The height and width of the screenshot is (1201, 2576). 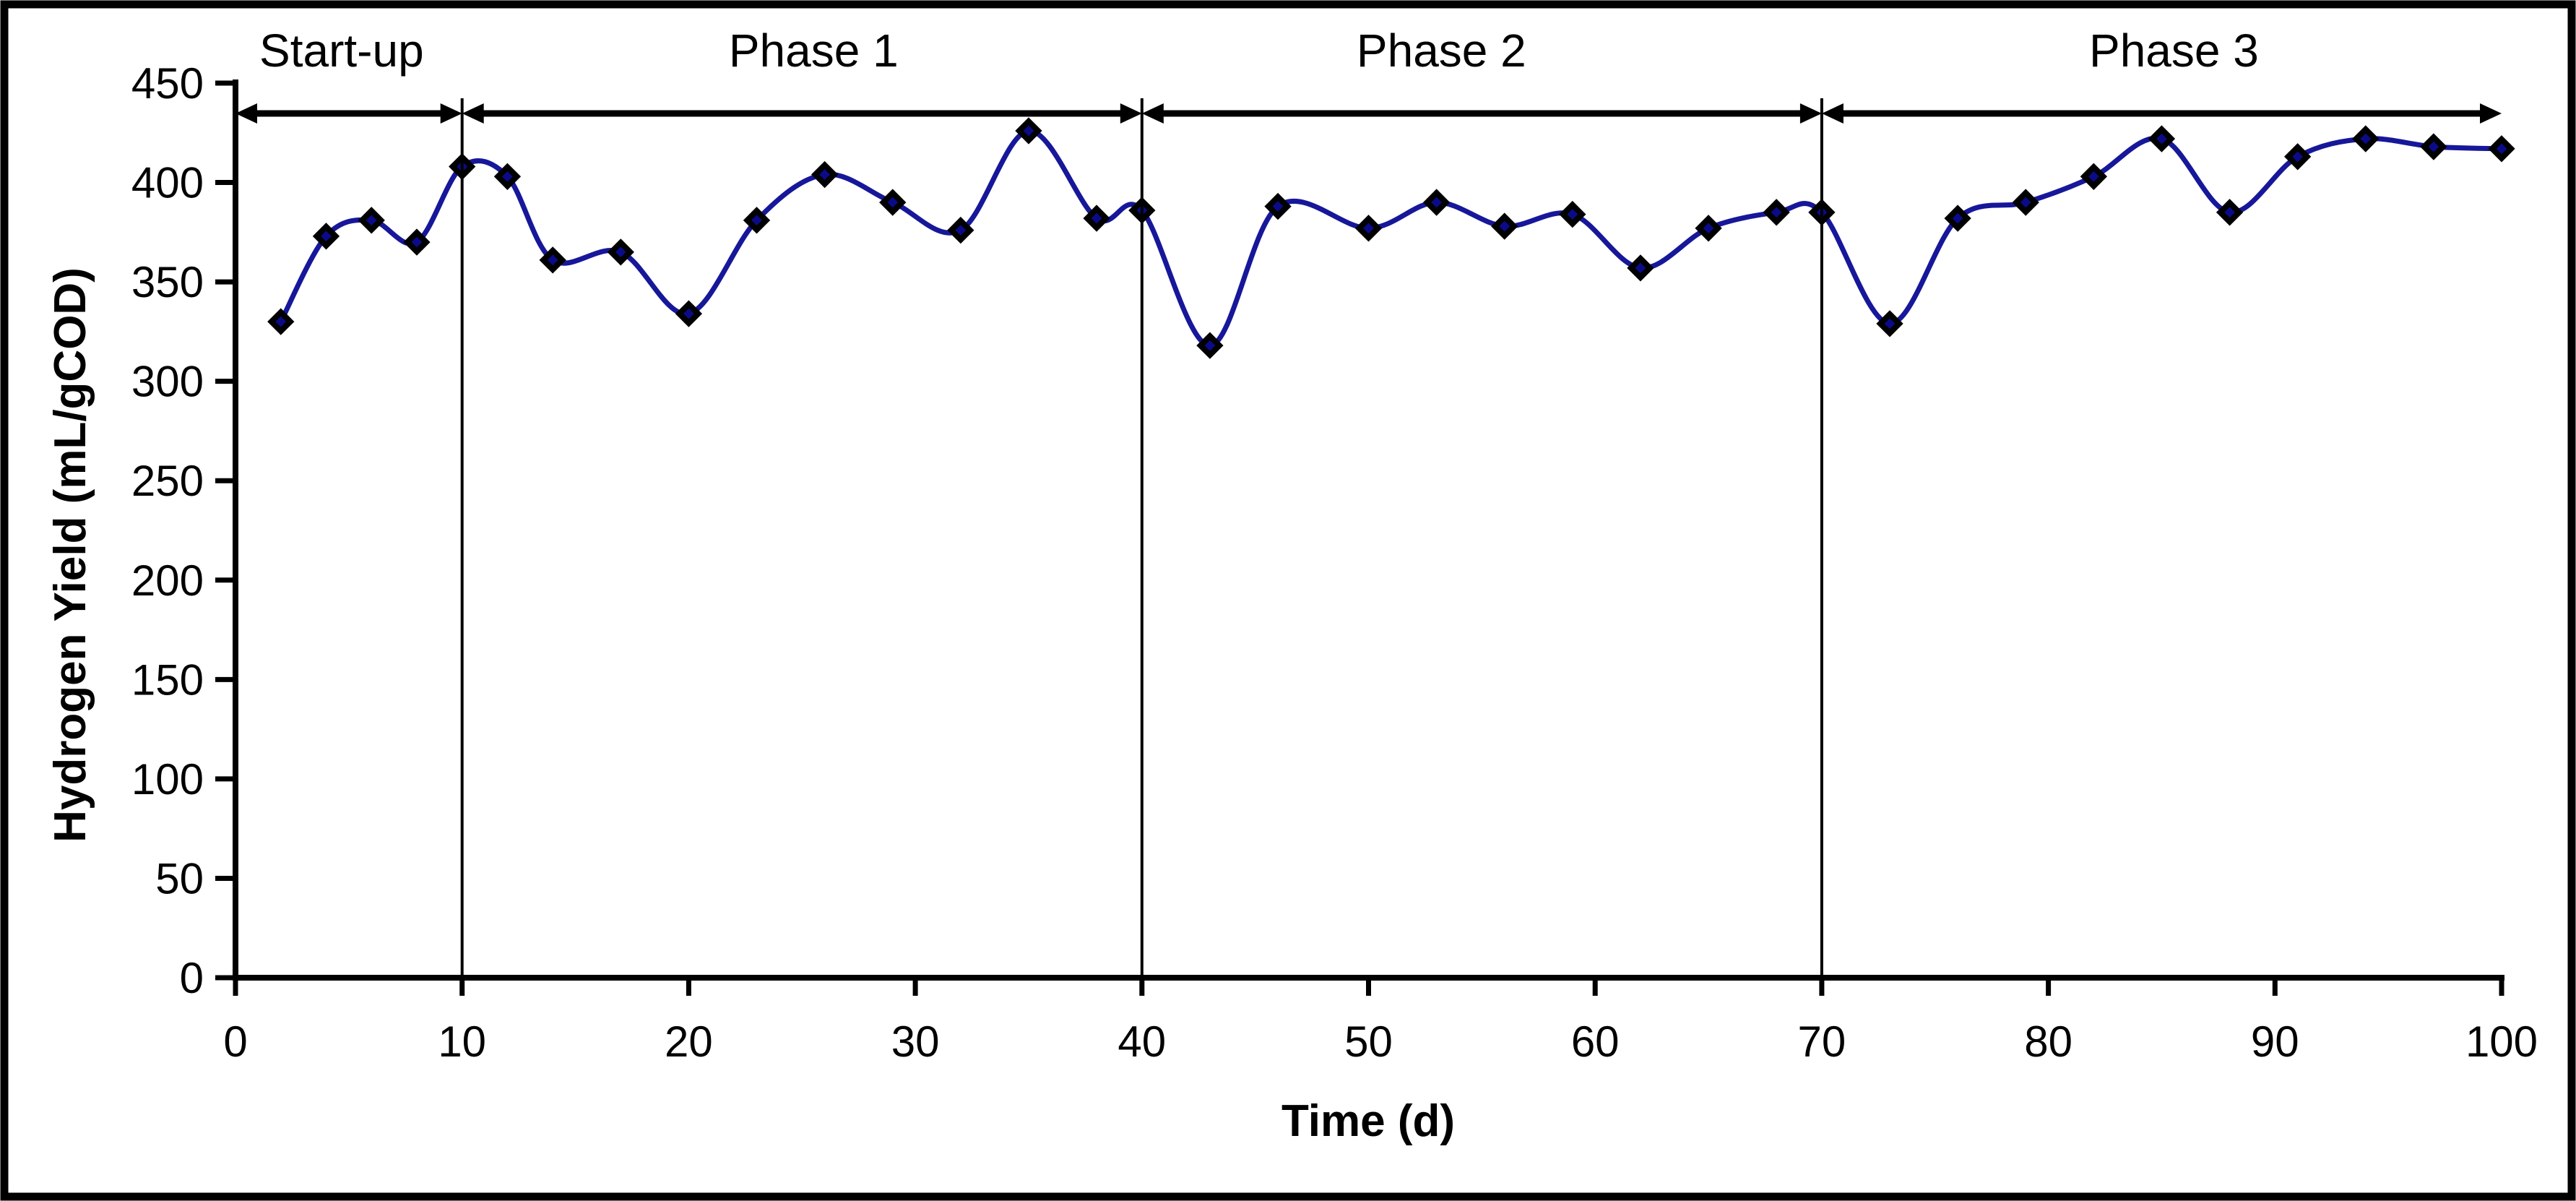 What do you see at coordinates (462, 1041) in the screenshot?
I see `x-tick-label: 10` at bounding box center [462, 1041].